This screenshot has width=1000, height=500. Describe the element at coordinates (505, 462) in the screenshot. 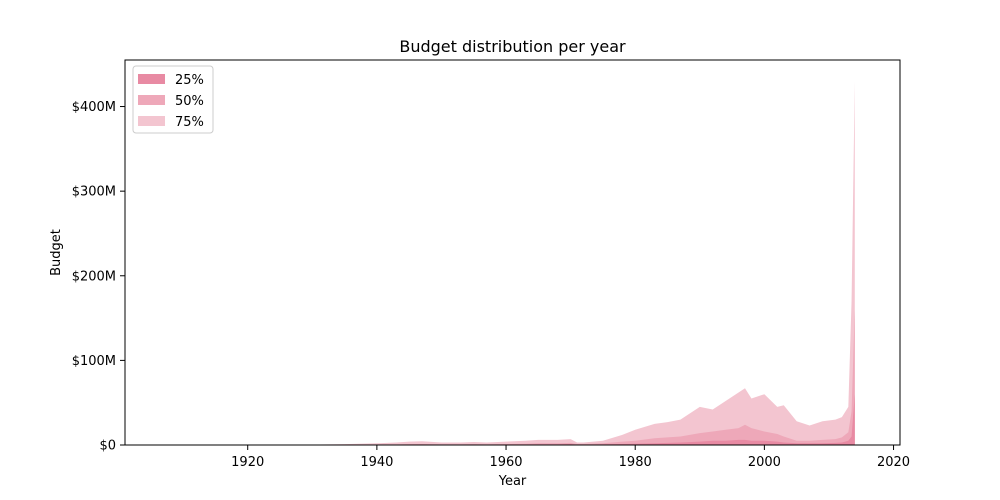

I see `x-tick-label: 1960` at that location.